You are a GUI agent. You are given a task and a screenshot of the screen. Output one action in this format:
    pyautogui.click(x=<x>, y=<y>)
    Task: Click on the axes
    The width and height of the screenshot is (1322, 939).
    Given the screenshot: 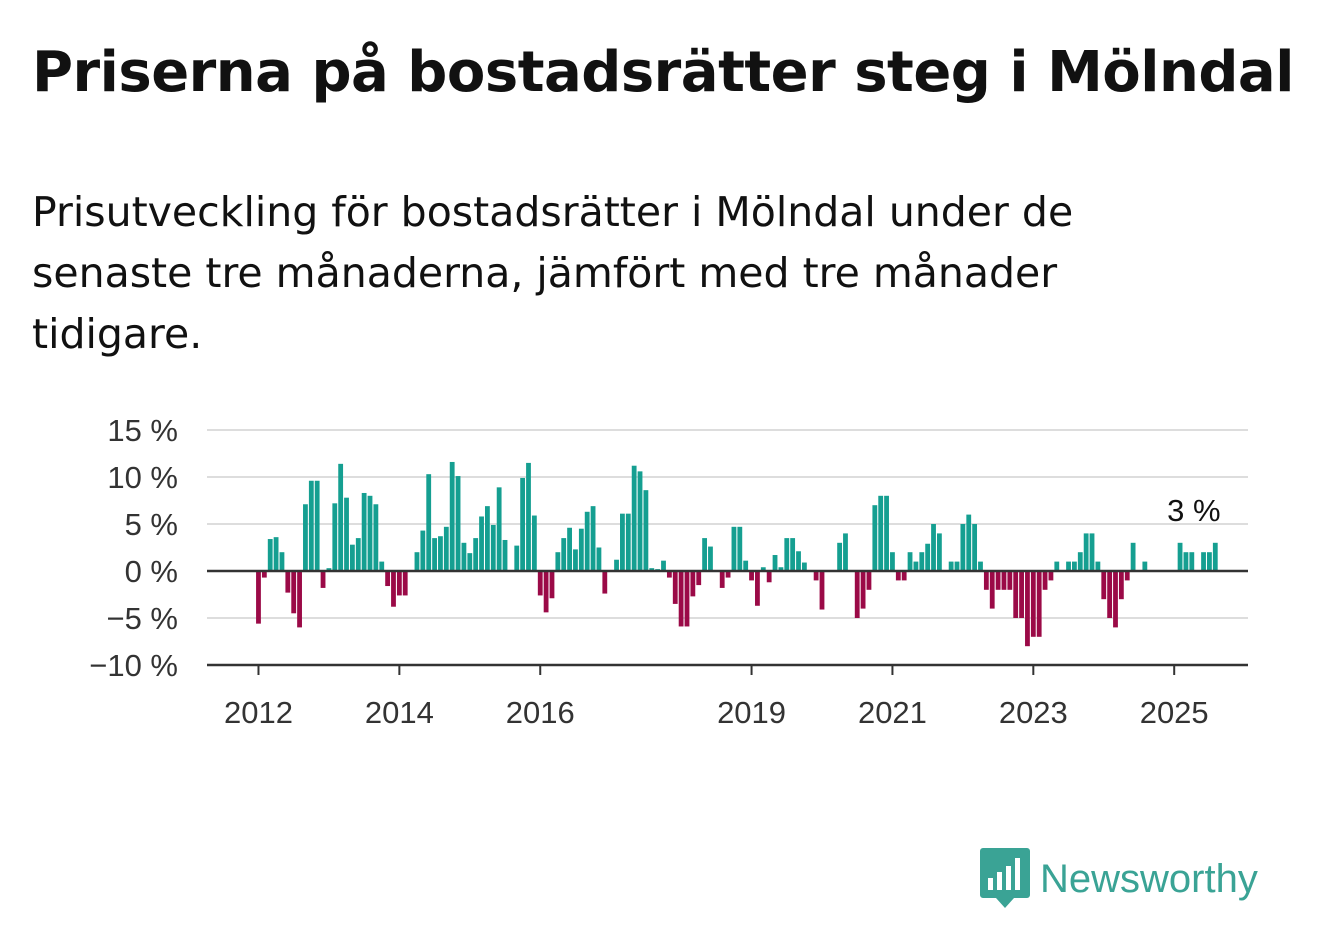 What is the action you would take?
    pyautogui.click(x=727, y=622)
    